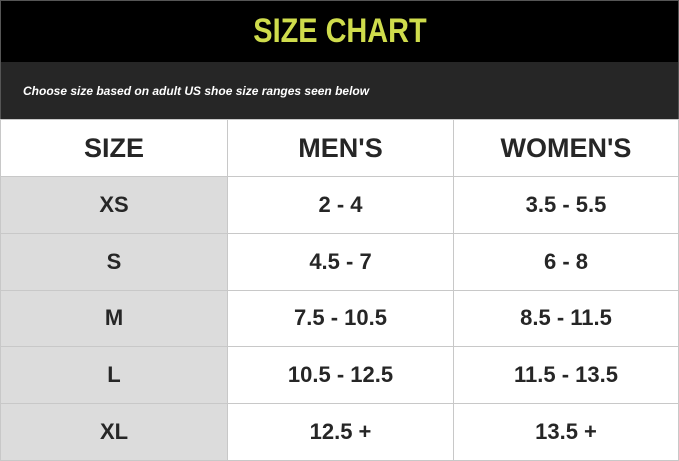 The width and height of the screenshot is (679, 461). Describe the element at coordinates (114, 318) in the screenshot. I see `size-cell: M` at that location.